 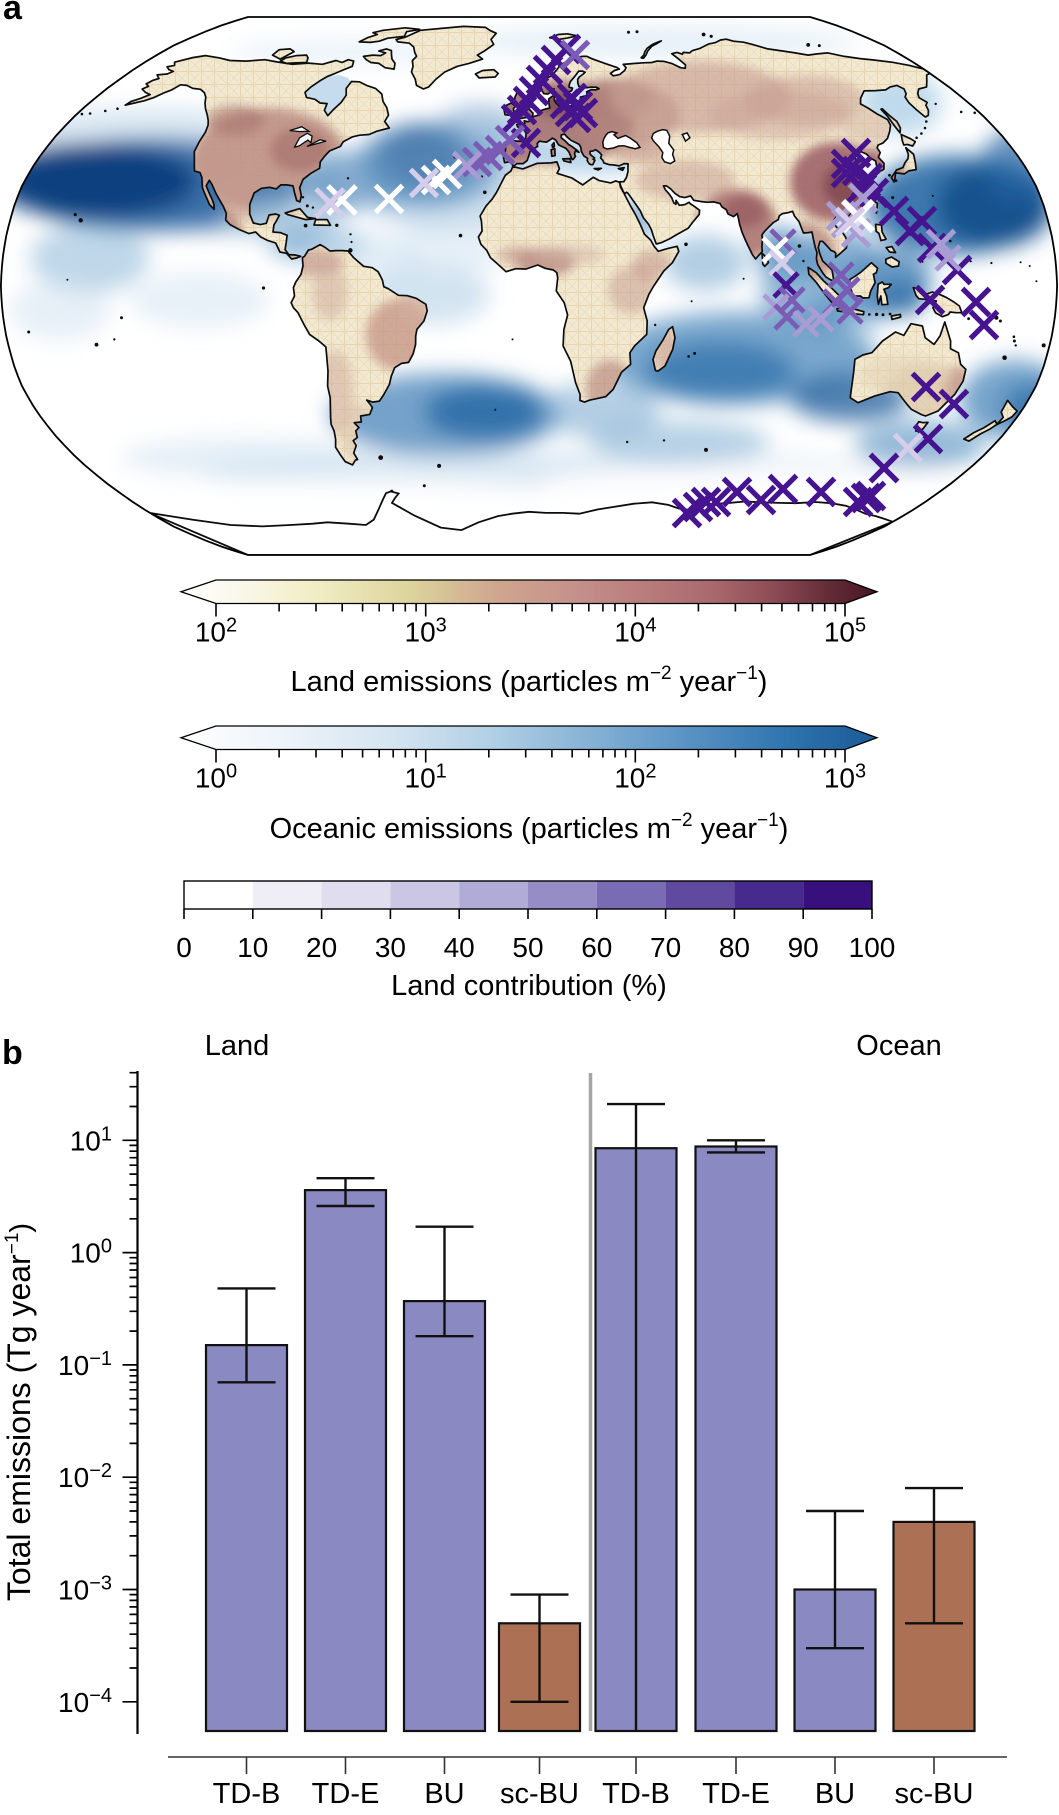 What do you see at coordinates (184, 947) in the screenshot?
I see `svg-text: 0` at bounding box center [184, 947].